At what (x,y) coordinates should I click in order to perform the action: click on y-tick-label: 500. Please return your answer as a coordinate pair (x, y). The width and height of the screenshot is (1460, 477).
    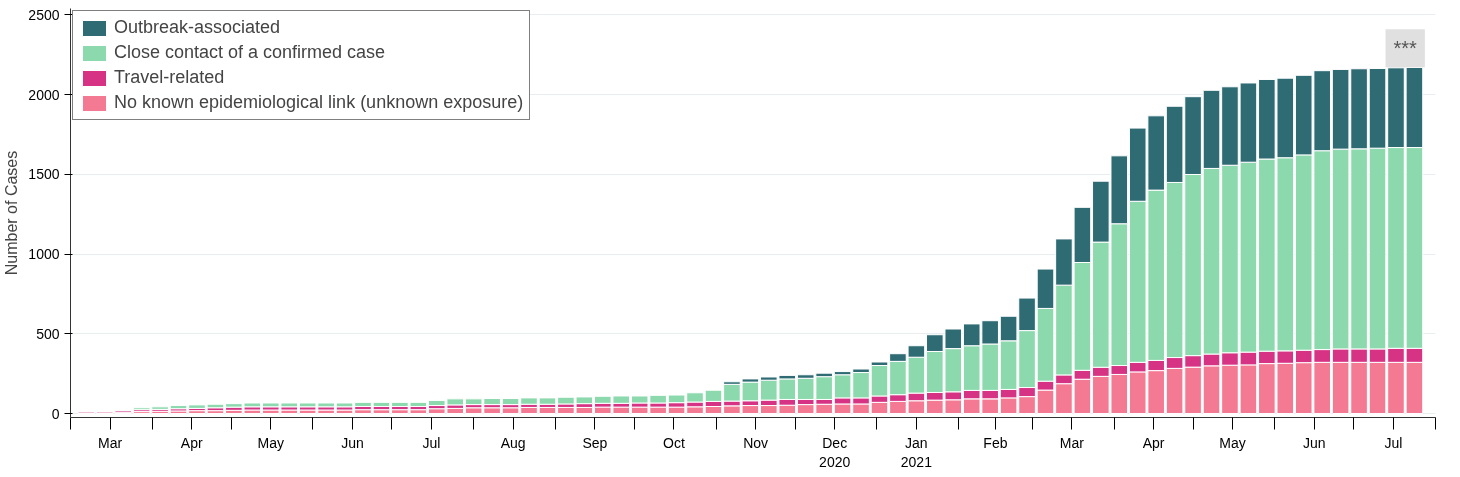
    Looking at the image, I should click on (48, 333).